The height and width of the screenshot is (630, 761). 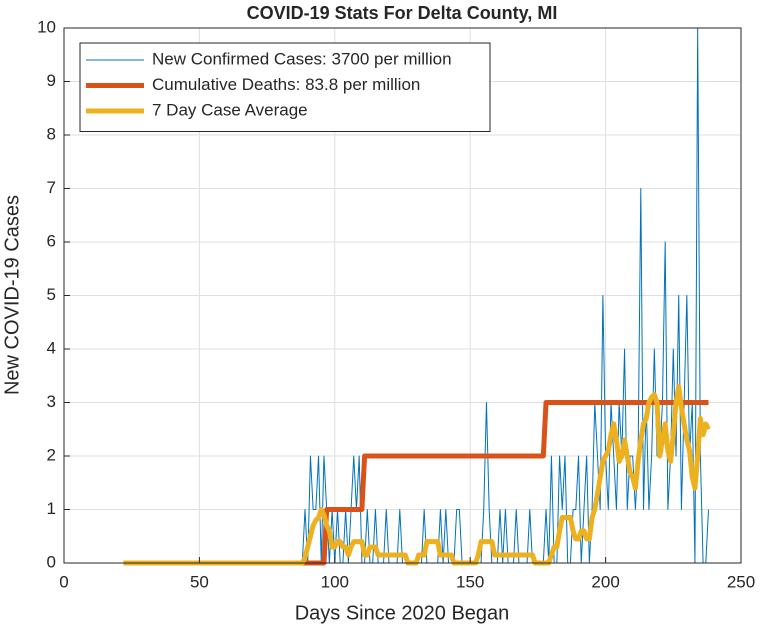 What do you see at coordinates (605, 581) in the screenshot?
I see `x-tick-label: 200` at bounding box center [605, 581].